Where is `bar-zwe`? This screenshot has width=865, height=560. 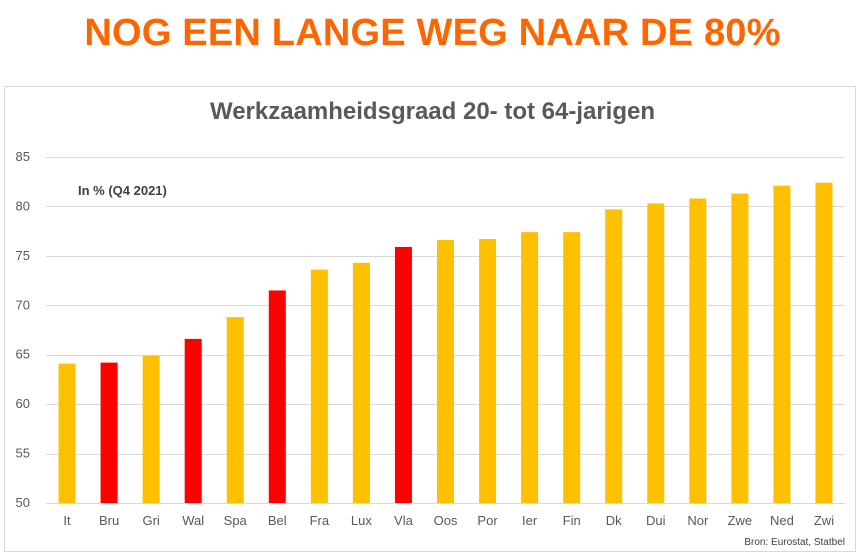 bar-zwe is located at coordinates (740, 348).